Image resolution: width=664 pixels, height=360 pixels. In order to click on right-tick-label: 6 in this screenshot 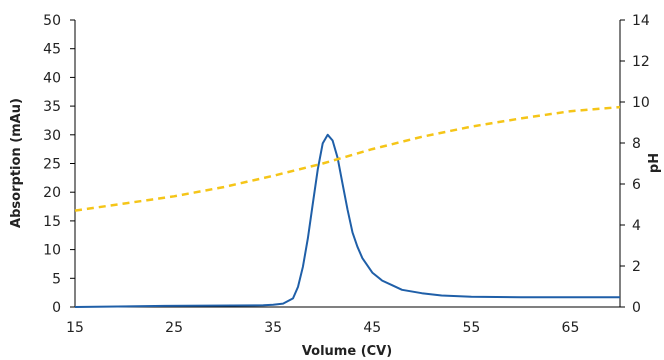, I will do `click(636, 185)`.